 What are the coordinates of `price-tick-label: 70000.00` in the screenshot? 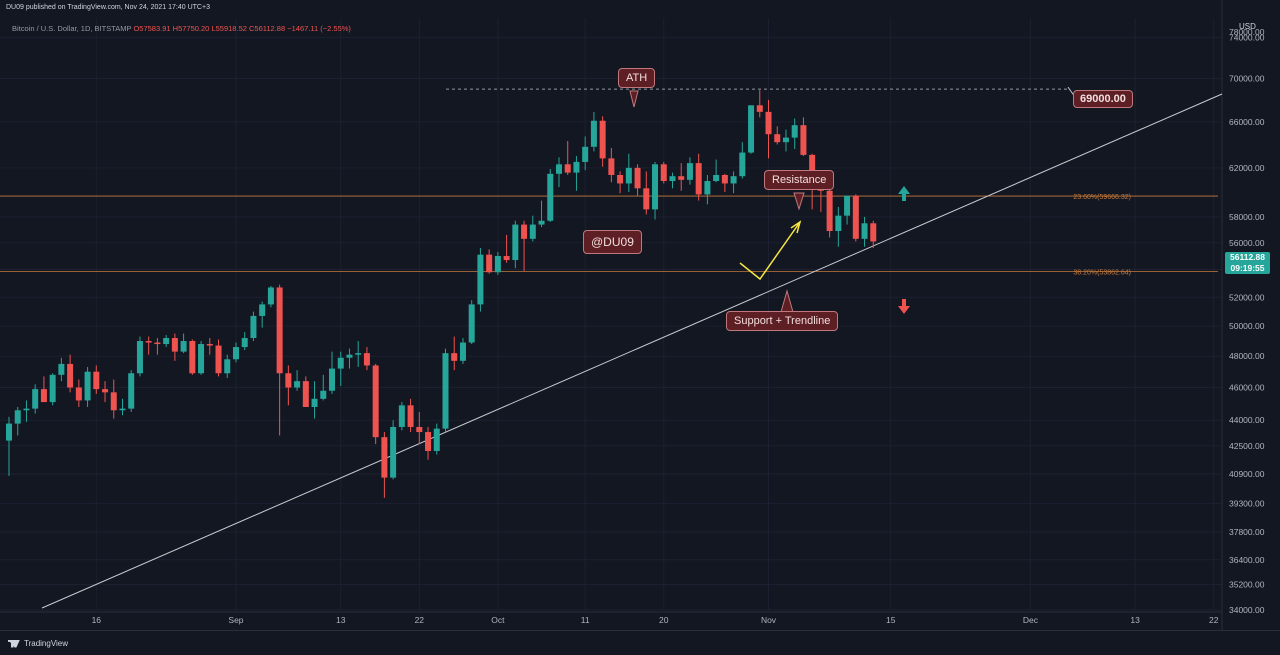 It's located at (1247, 79).